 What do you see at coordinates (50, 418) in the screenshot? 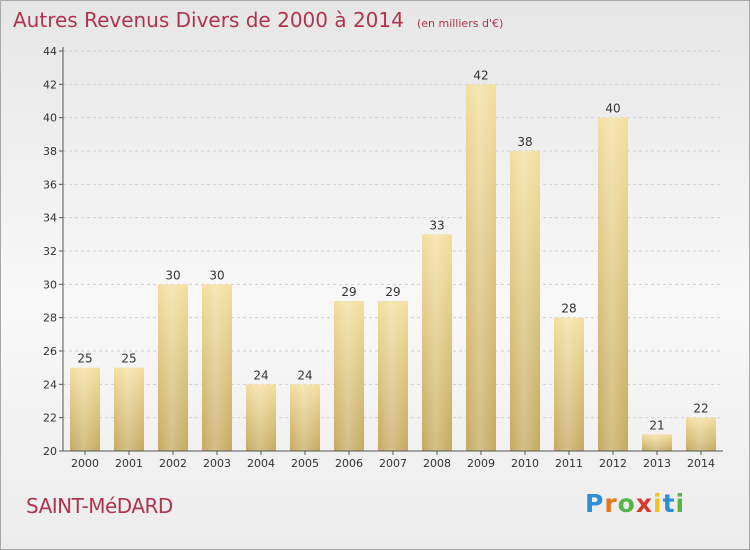
I see `y-tick-label: 22` at bounding box center [50, 418].